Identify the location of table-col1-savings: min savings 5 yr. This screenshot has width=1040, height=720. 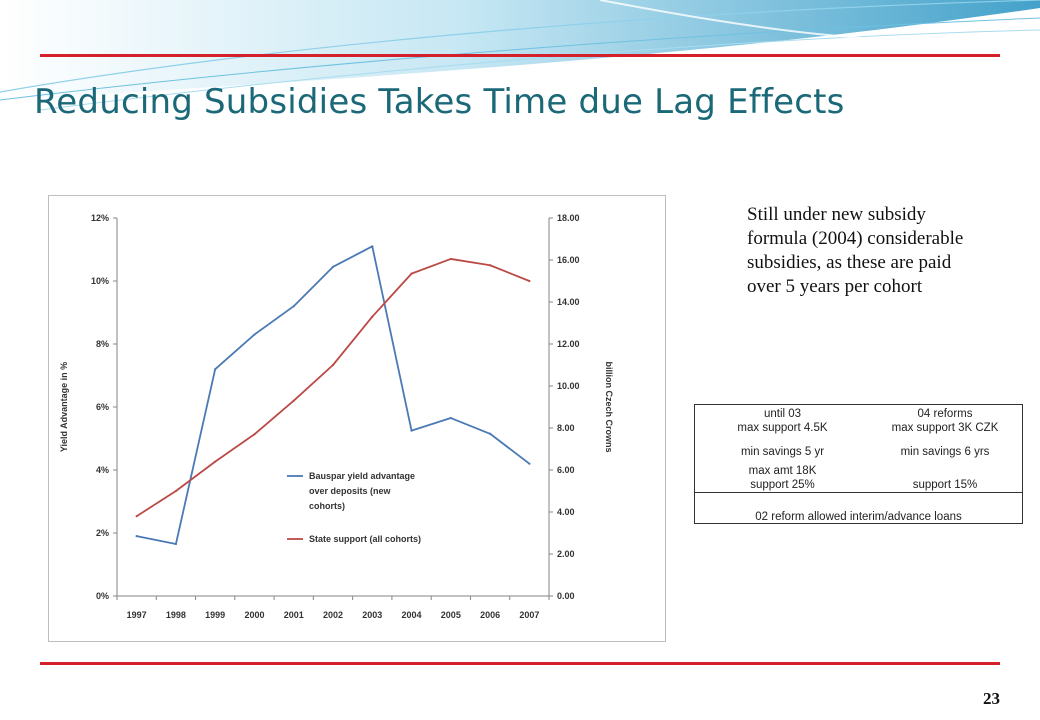
(782, 452).